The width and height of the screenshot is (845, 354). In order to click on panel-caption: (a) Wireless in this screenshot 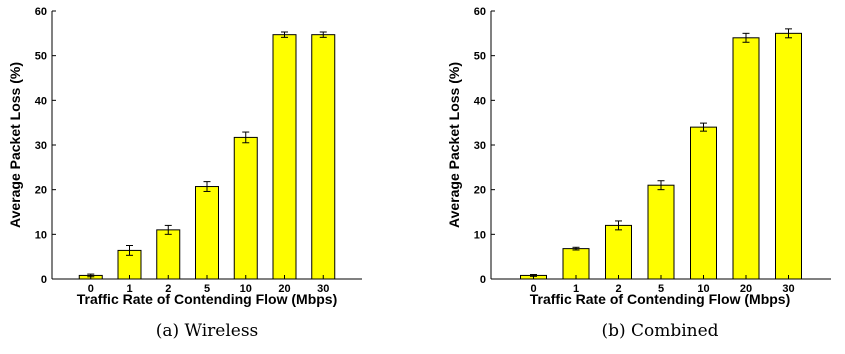, I will do `click(207, 331)`.